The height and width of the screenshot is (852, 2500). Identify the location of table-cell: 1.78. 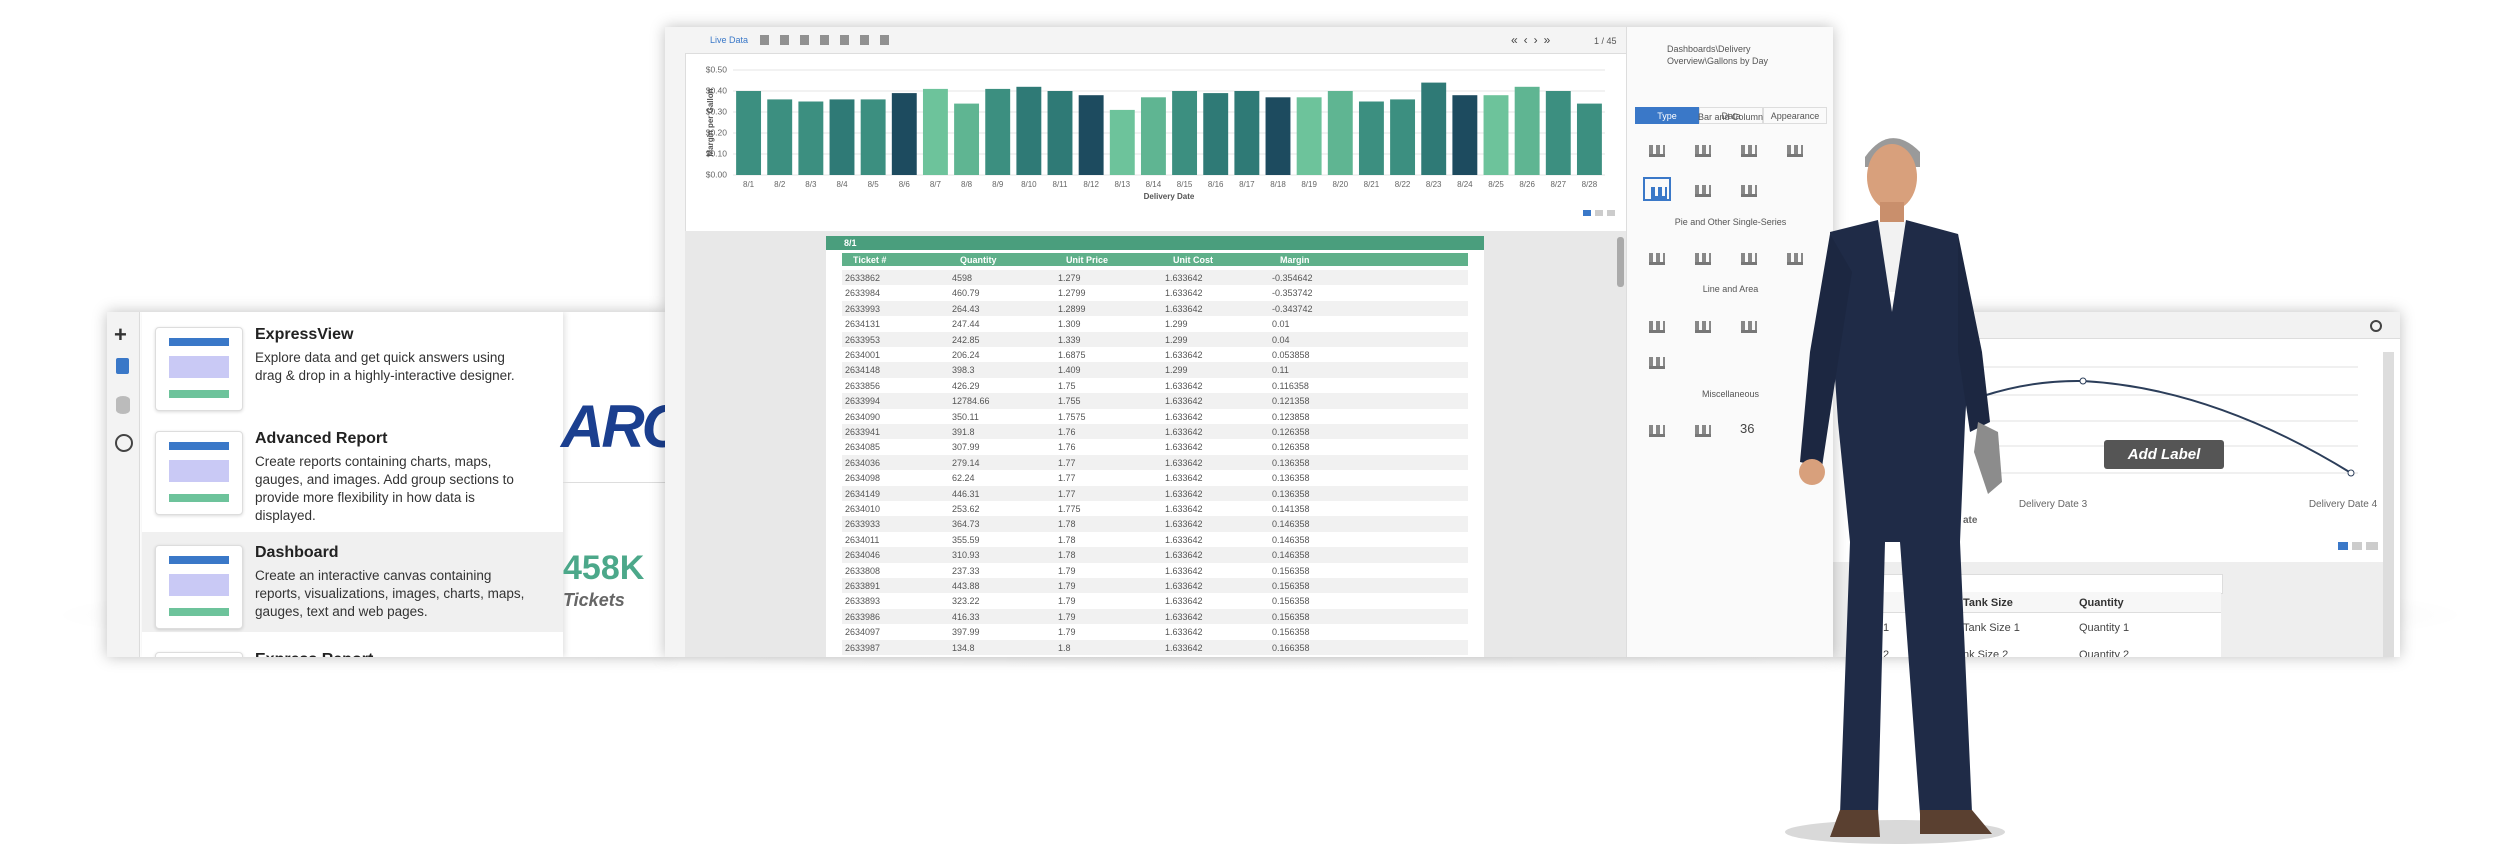
(1067, 524).